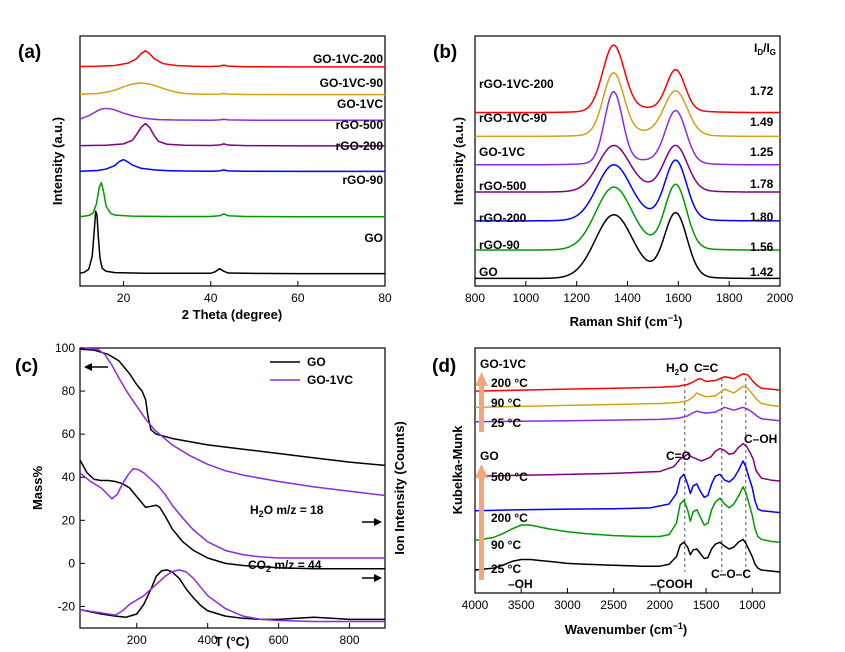  I want to click on drifts-curve-go-1vc-25-c, so click(627, 414).